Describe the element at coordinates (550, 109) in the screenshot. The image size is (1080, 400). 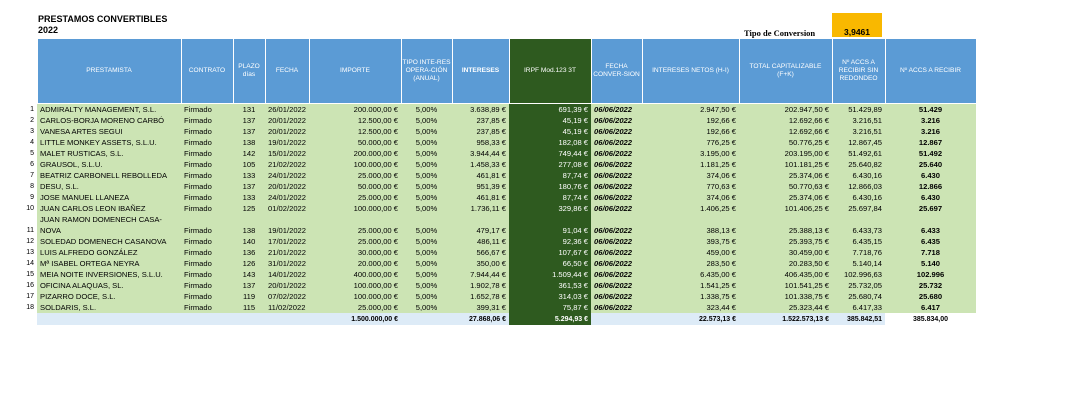
I see `cell-irpf: 691,39 €` at that location.